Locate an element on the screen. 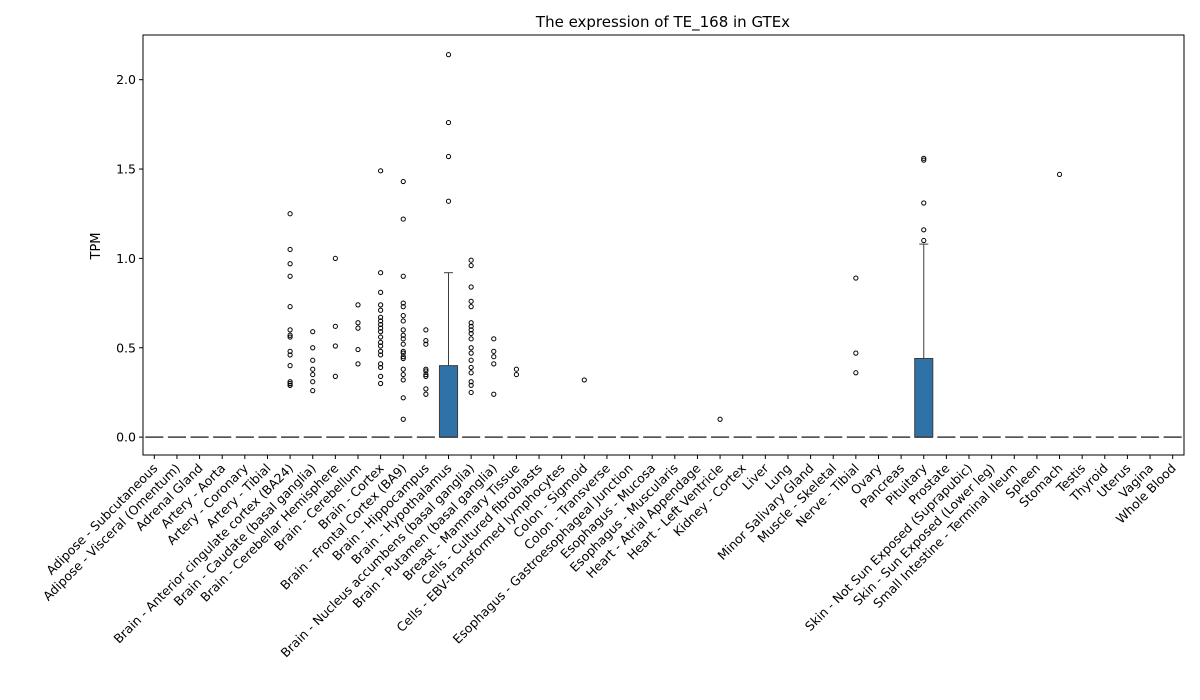 This screenshot has width=1200, height=700. y-tick-label: 0.0 is located at coordinates (126, 437).